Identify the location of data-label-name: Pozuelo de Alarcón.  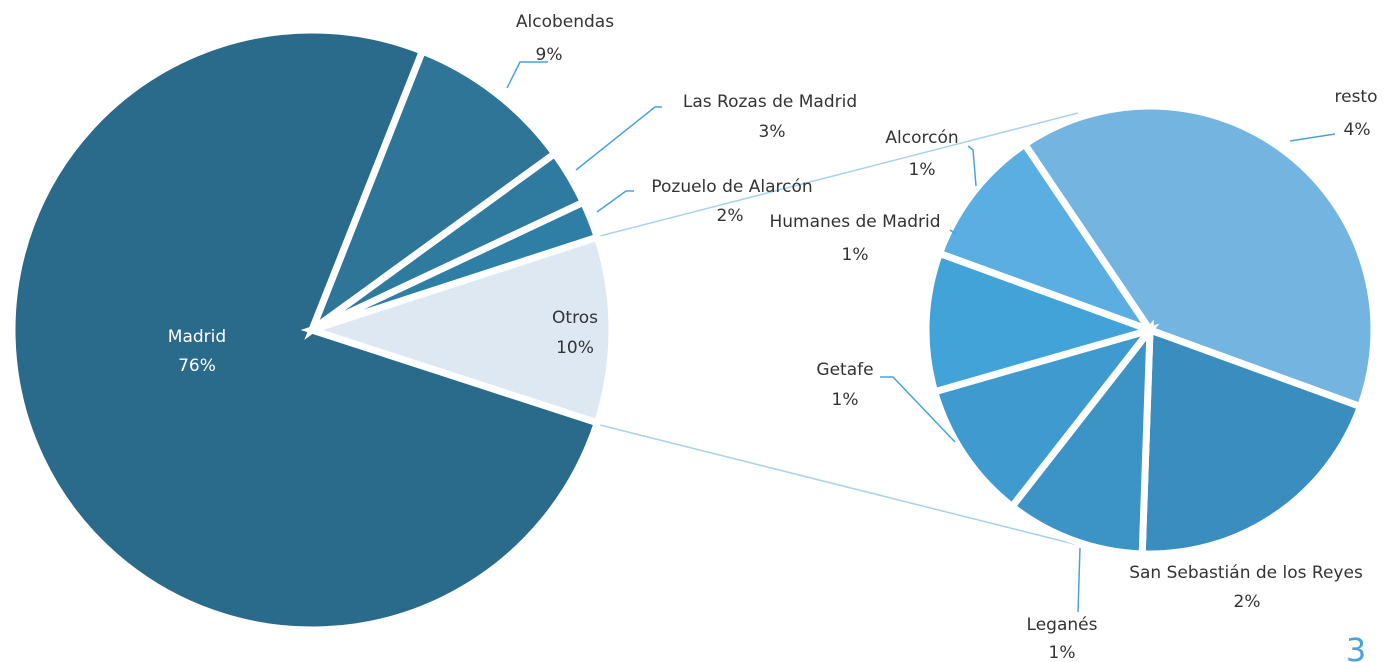
(731, 187).